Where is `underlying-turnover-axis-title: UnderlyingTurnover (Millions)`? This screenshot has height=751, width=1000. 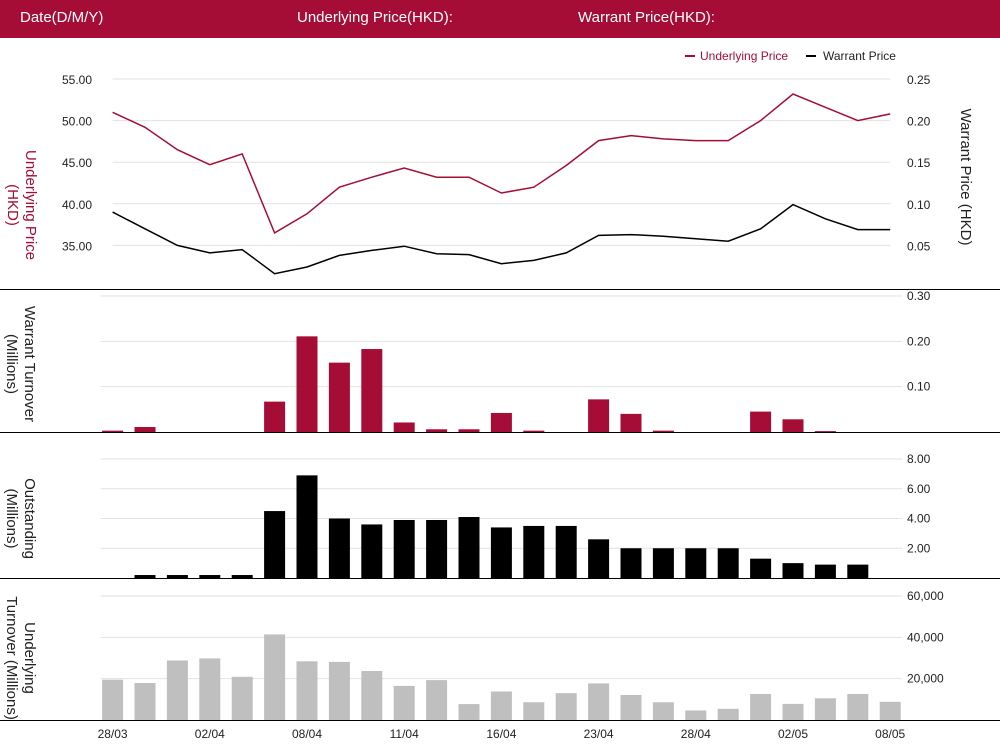 underlying-turnover-axis-title: UnderlyingTurnover (Millions) is located at coordinates (20, 658).